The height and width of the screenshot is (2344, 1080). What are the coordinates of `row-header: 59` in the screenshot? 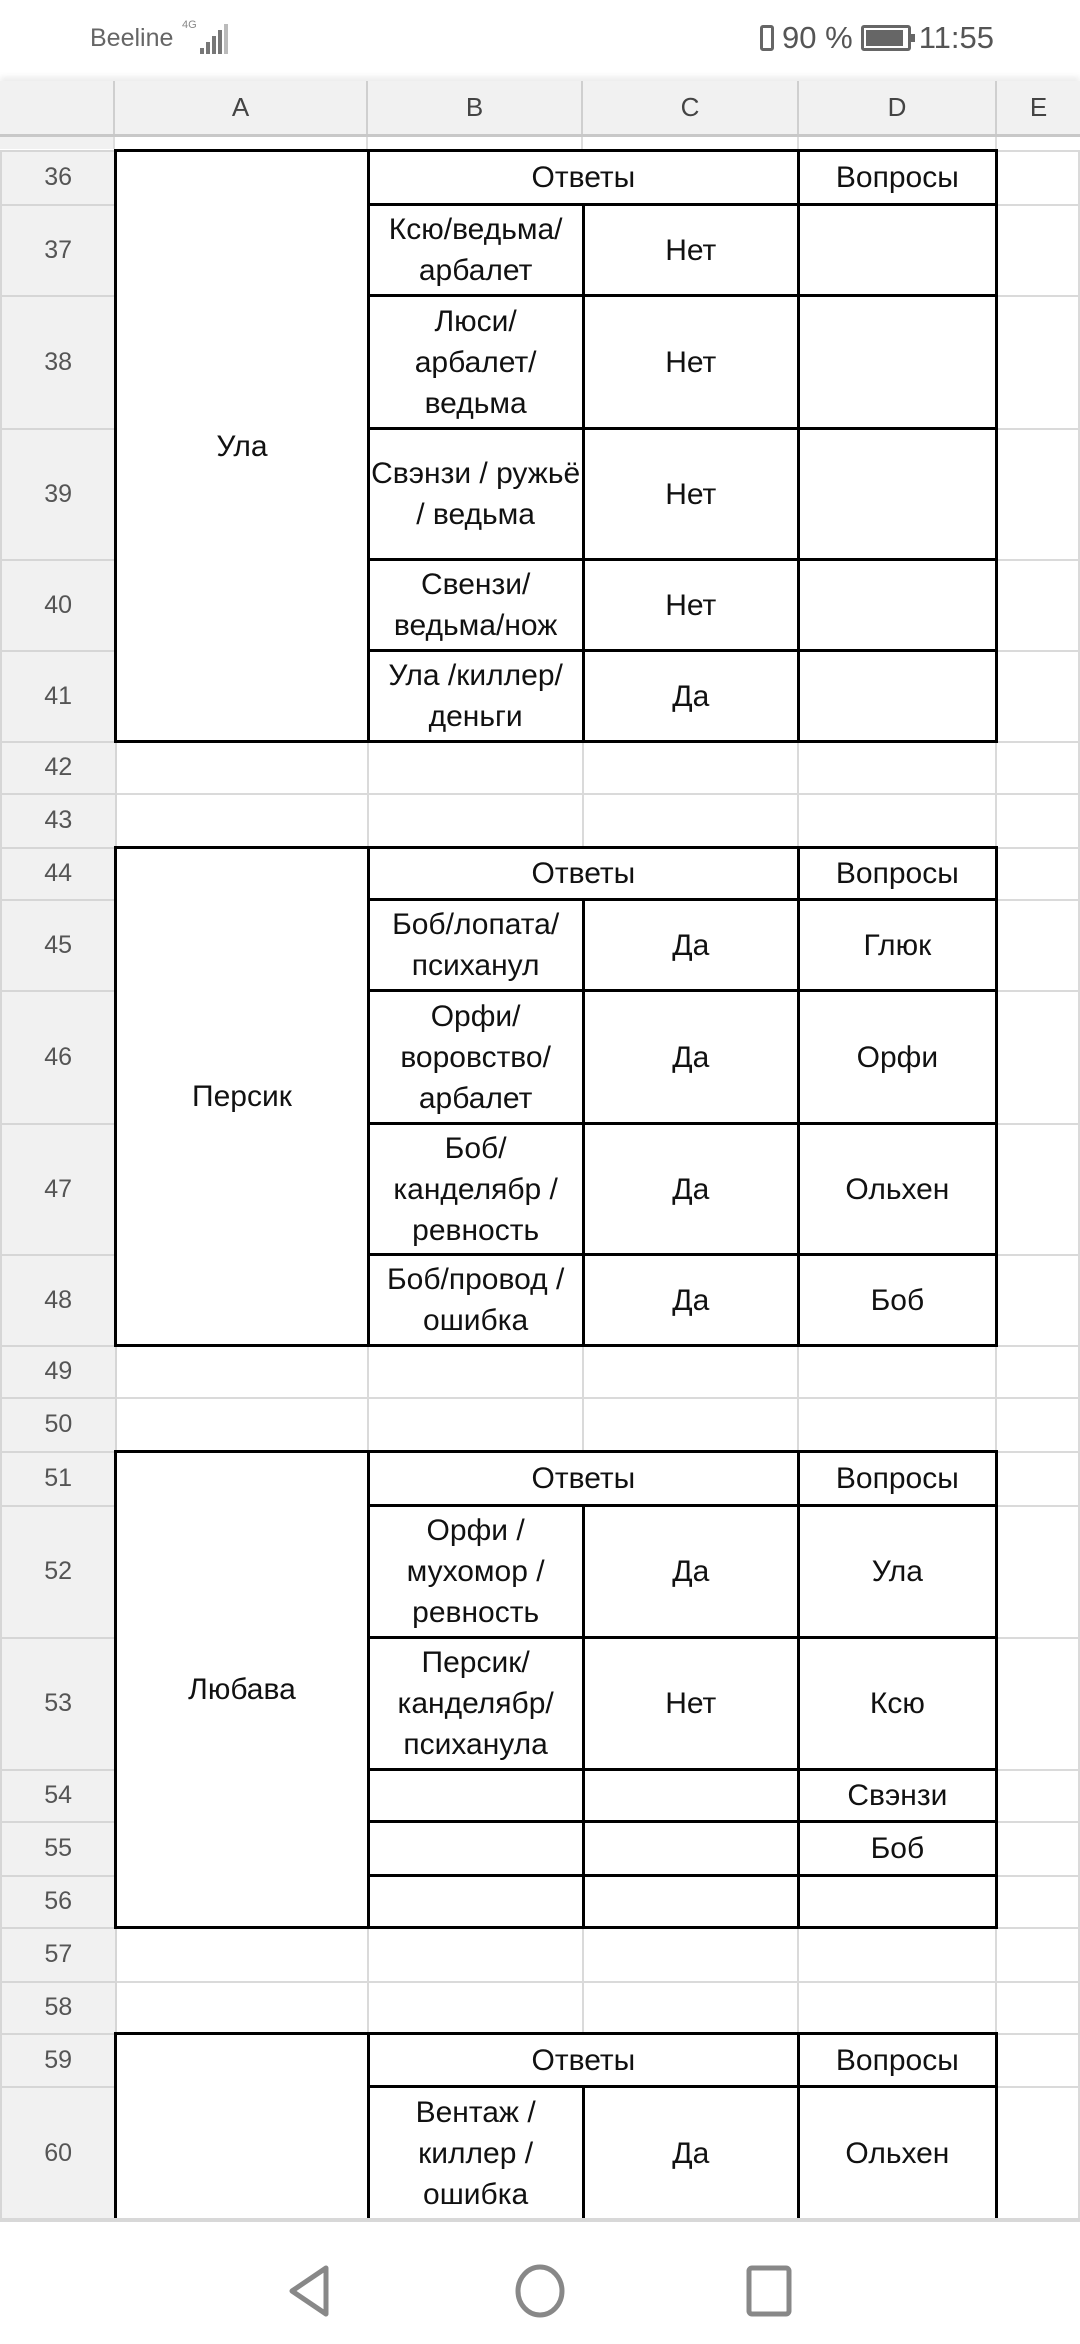 It's located at (58, 2060).